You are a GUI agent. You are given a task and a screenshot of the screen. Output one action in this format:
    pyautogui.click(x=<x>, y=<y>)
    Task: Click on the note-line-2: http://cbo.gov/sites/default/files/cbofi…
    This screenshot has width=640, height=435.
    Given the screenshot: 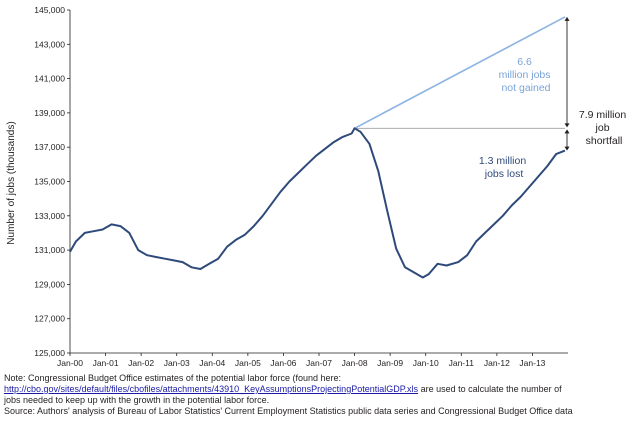 What is the action you would take?
    pyautogui.click(x=321, y=389)
    